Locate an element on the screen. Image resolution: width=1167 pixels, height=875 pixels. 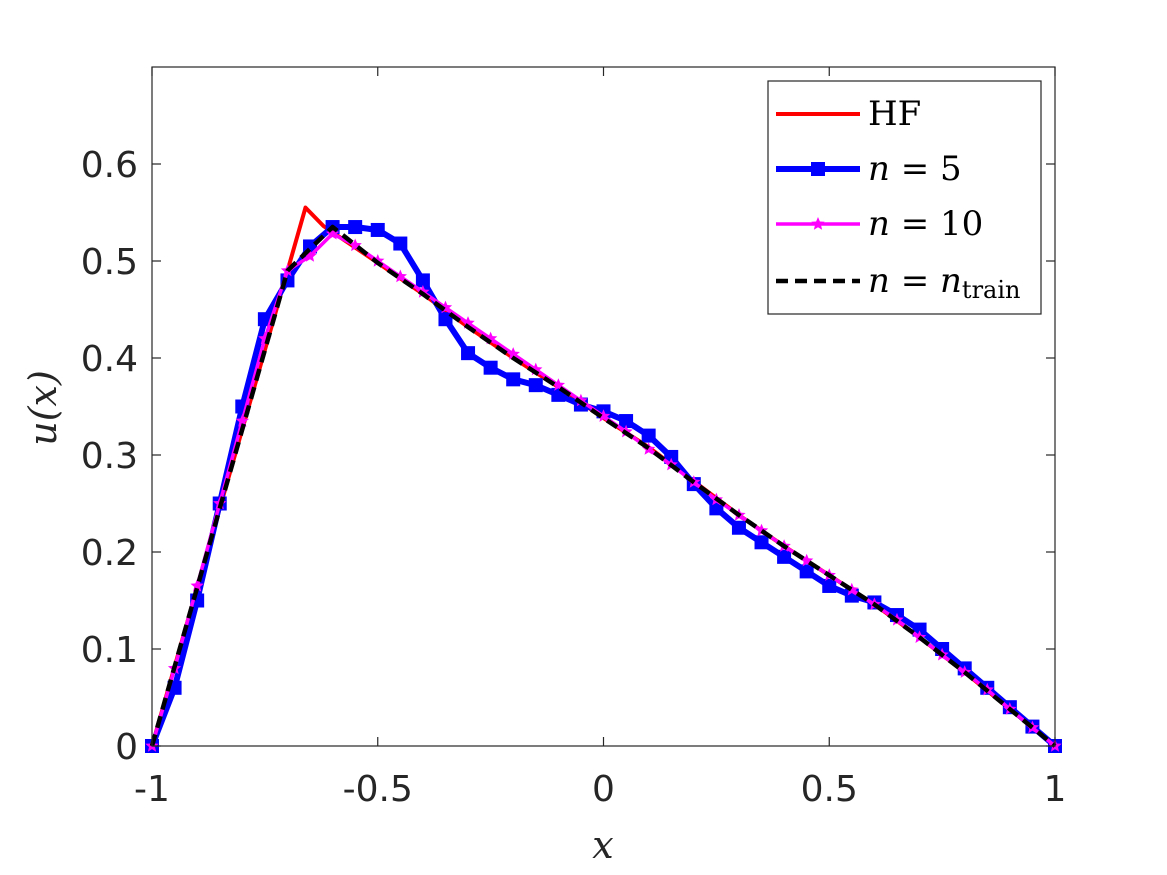
legend-marker-n10 is located at coordinates (818, 223).